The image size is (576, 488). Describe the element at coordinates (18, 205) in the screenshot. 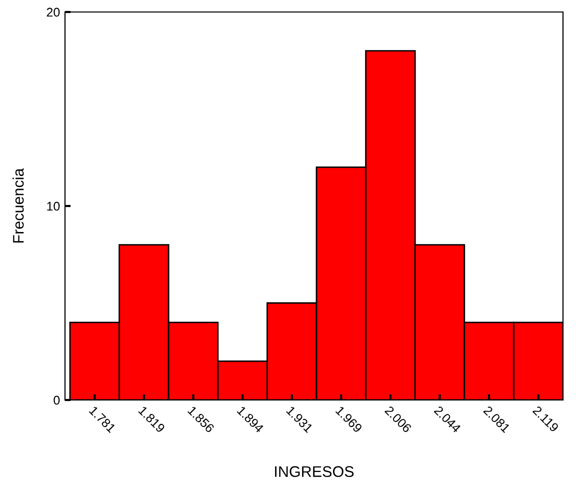

I see `y-axis-title: Frecuencia` at that location.